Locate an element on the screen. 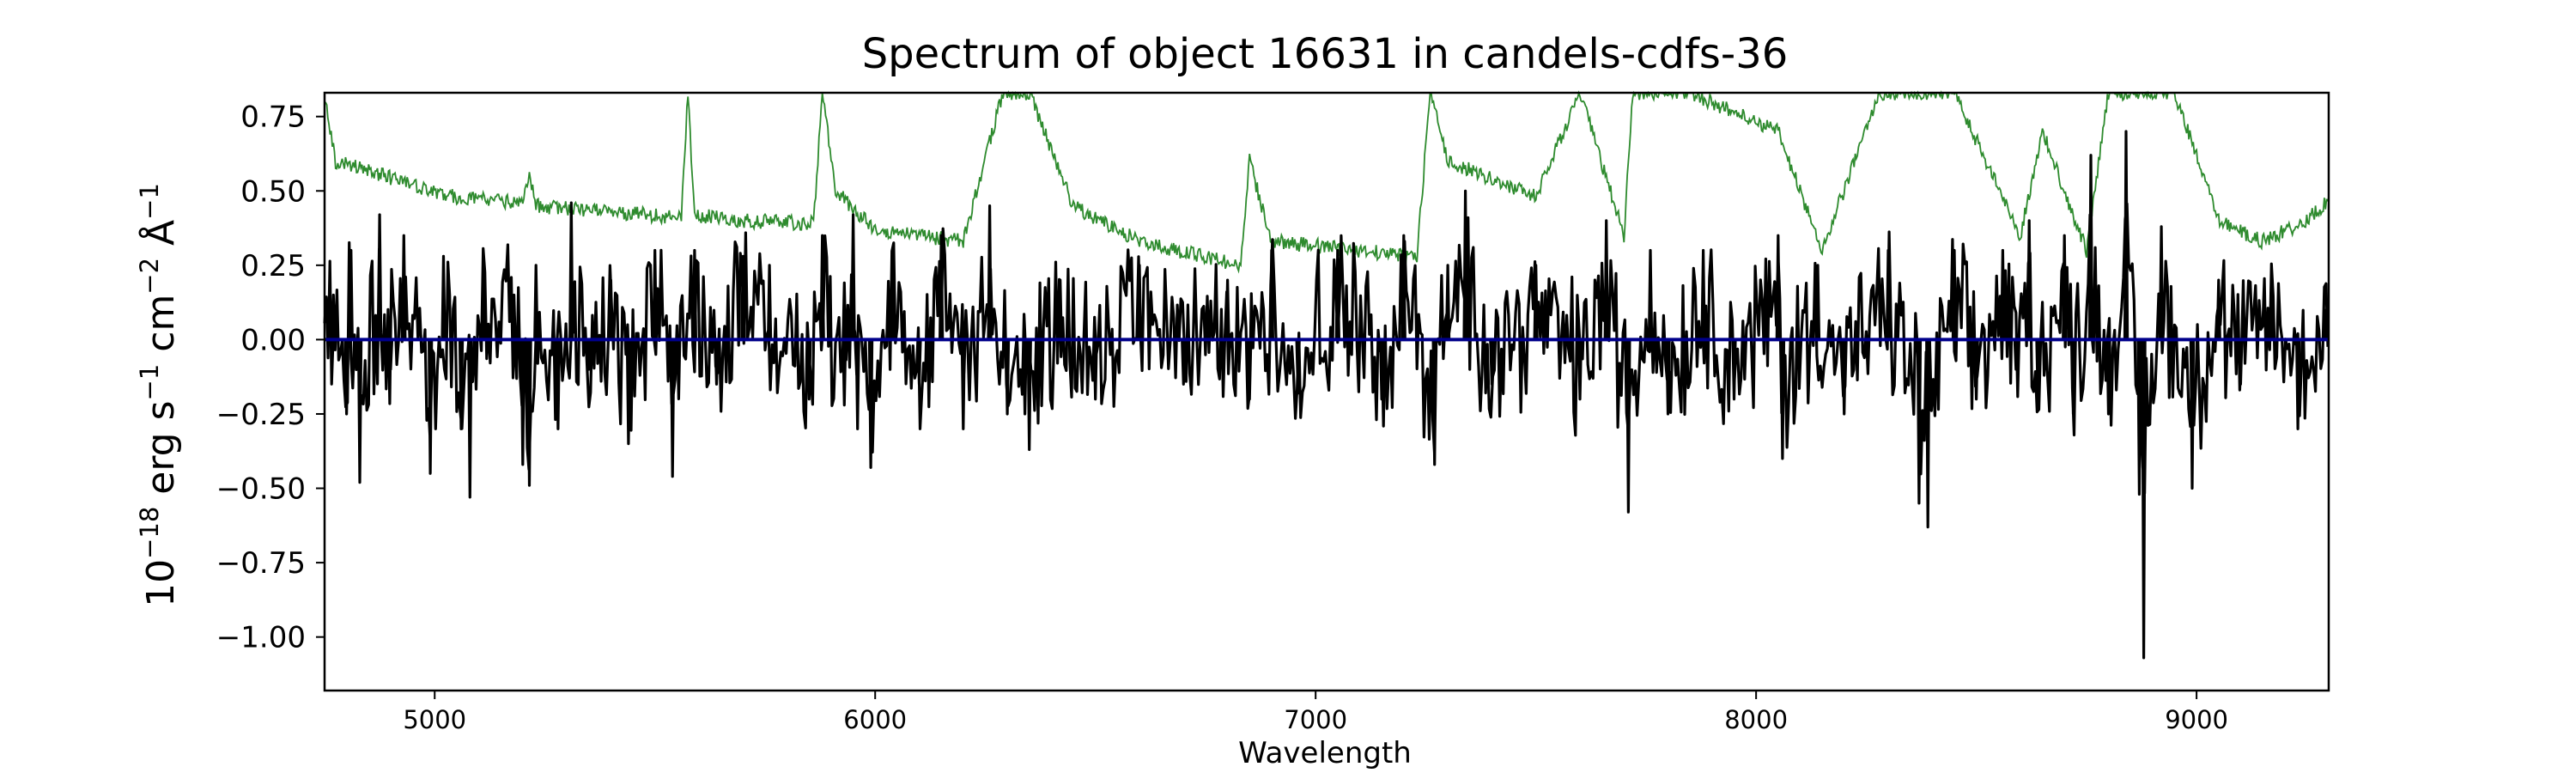  y-label-unit1: erg s is located at coordinates (161, 453).